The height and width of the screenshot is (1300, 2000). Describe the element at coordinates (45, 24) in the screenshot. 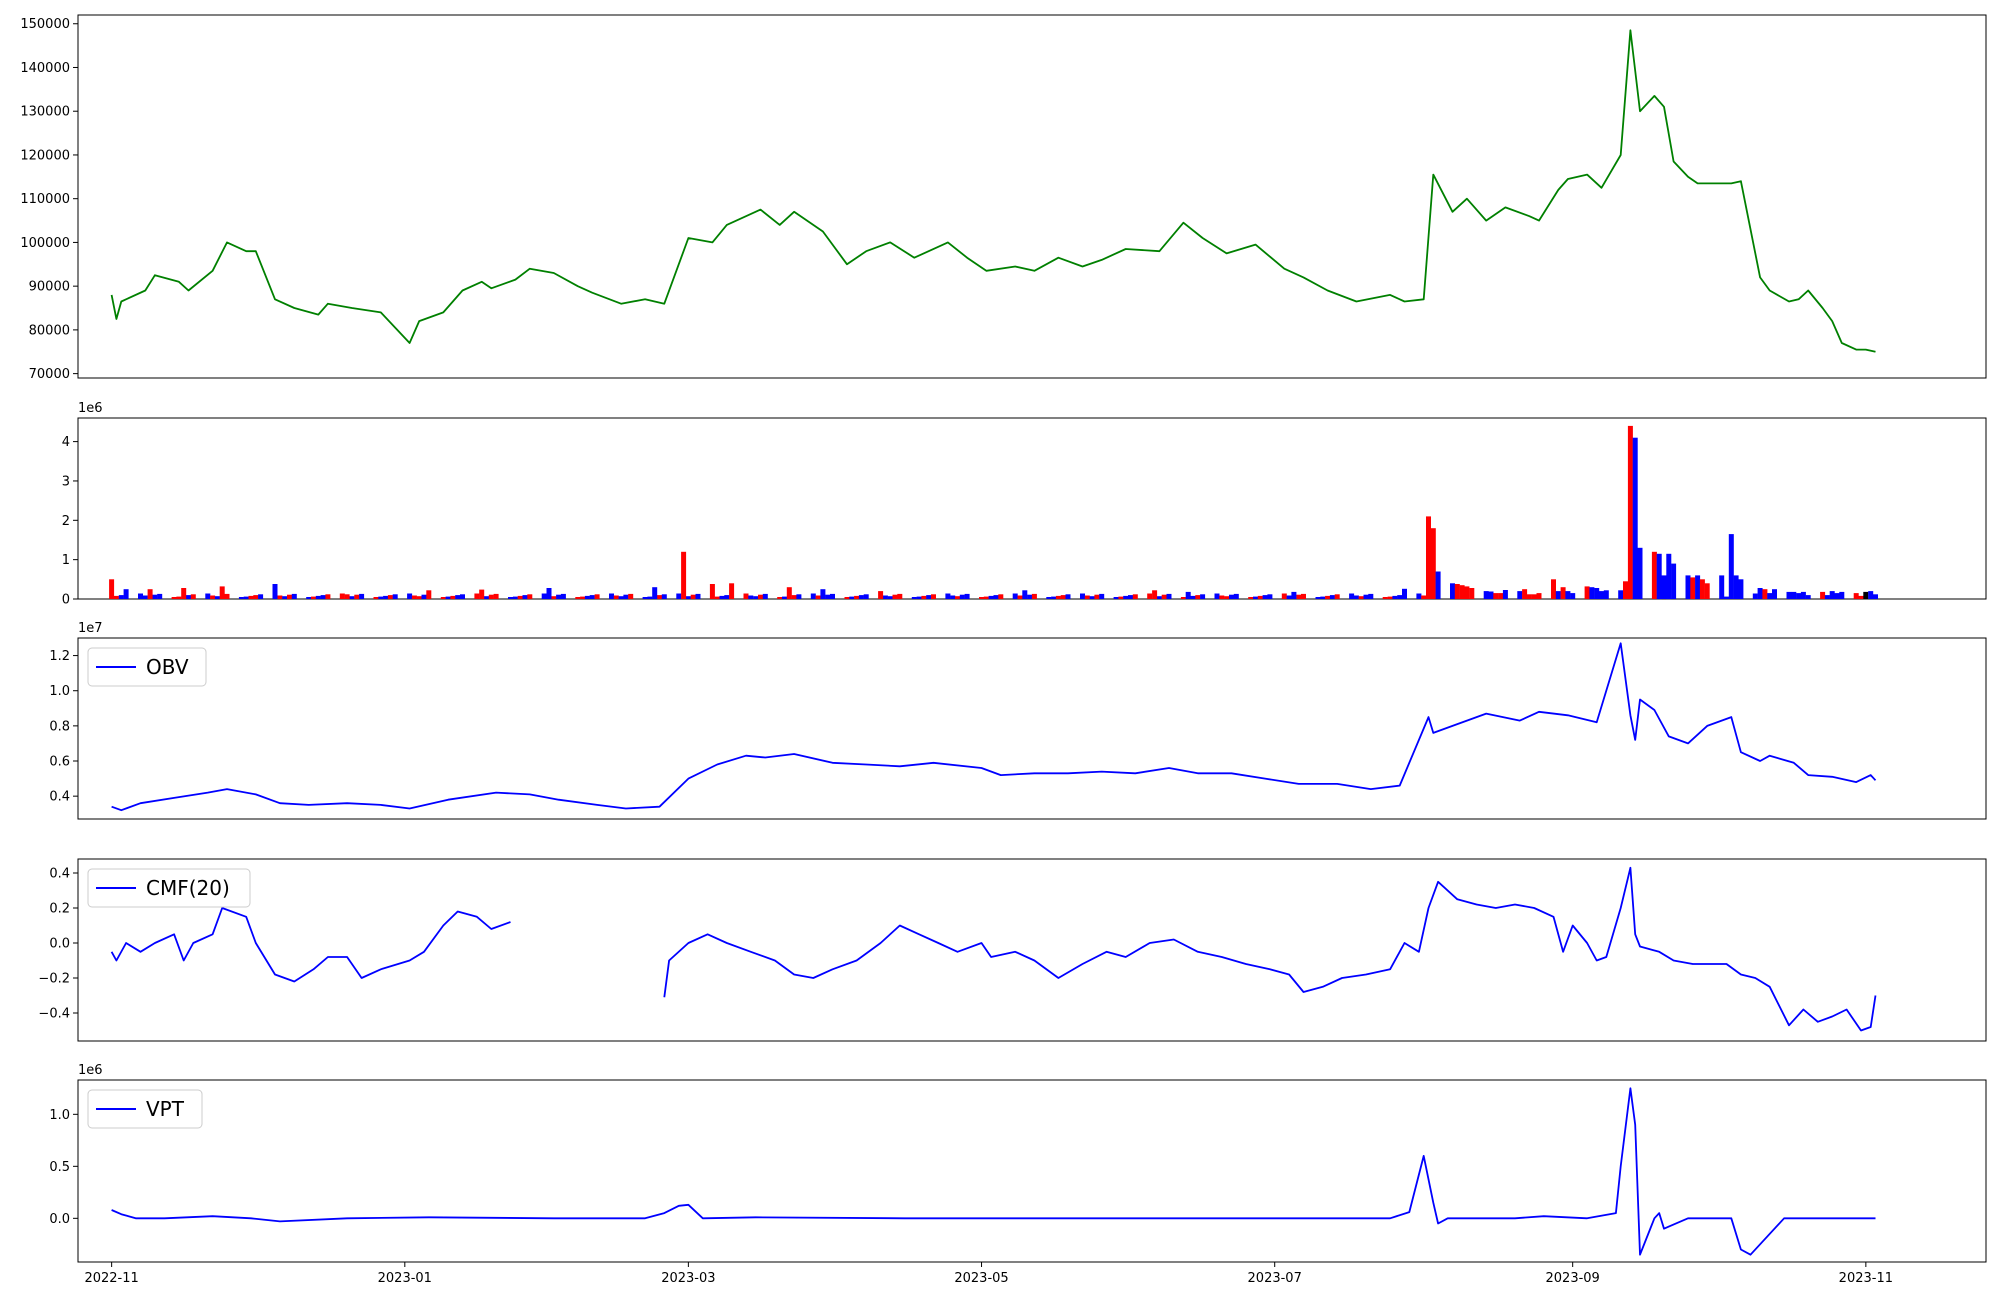

I see `y-tick-label: 150000` at that location.